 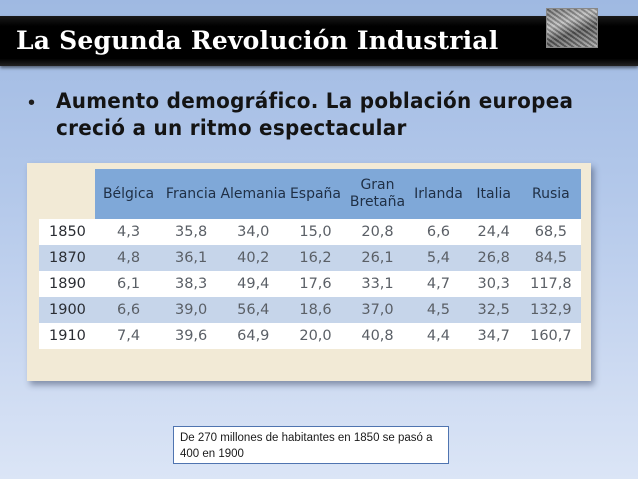 What do you see at coordinates (493, 310) in the screenshot?
I see `table-cell: 32,5` at bounding box center [493, 310].